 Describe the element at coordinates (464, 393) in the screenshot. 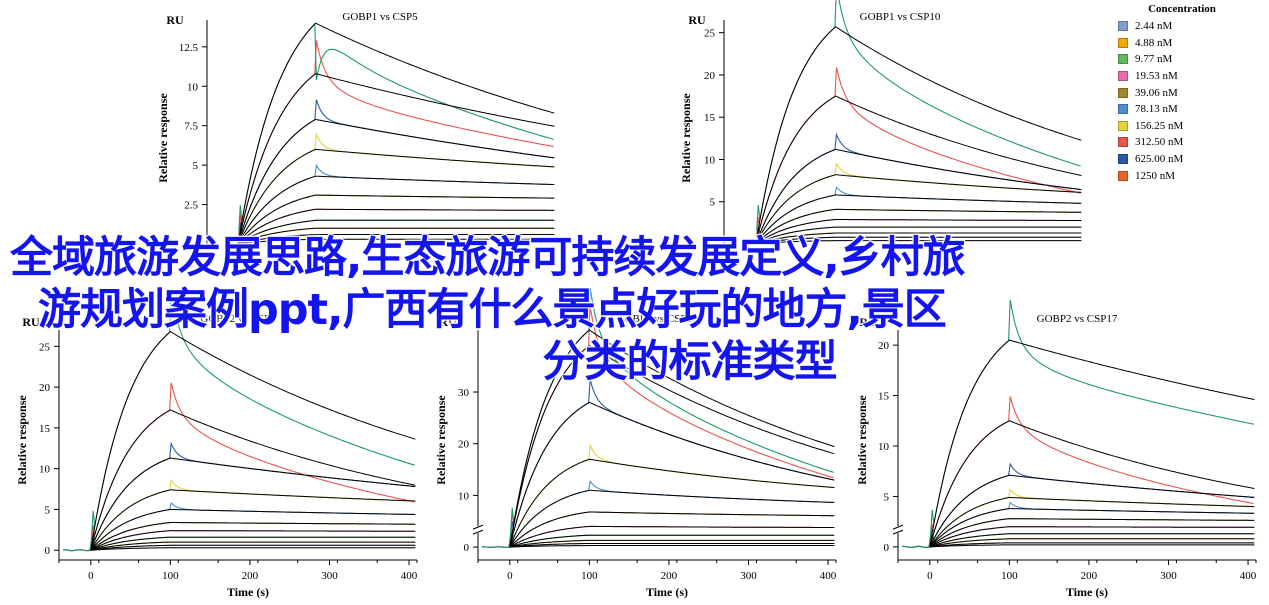

I see `y-tick-label: 30` at that location.